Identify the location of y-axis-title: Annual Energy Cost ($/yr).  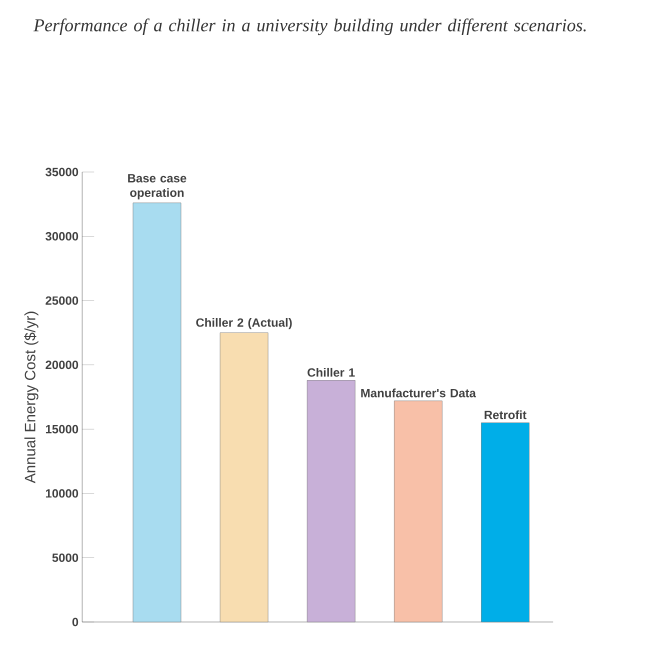
(31, 398).